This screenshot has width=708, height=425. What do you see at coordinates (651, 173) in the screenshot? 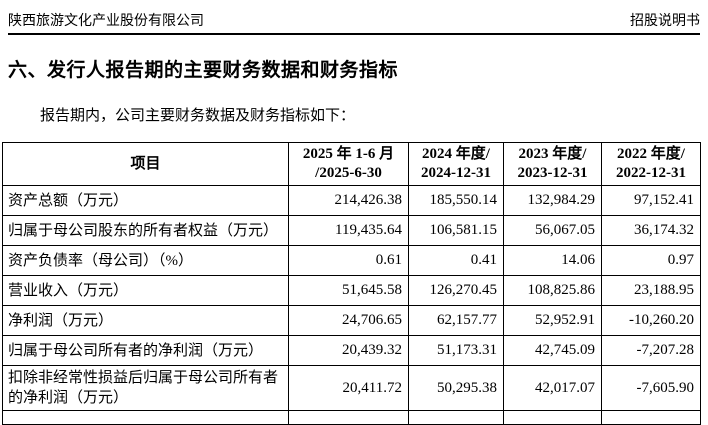
I see `column-header-label: 2022-12-31` at bounding box center [651, 173].